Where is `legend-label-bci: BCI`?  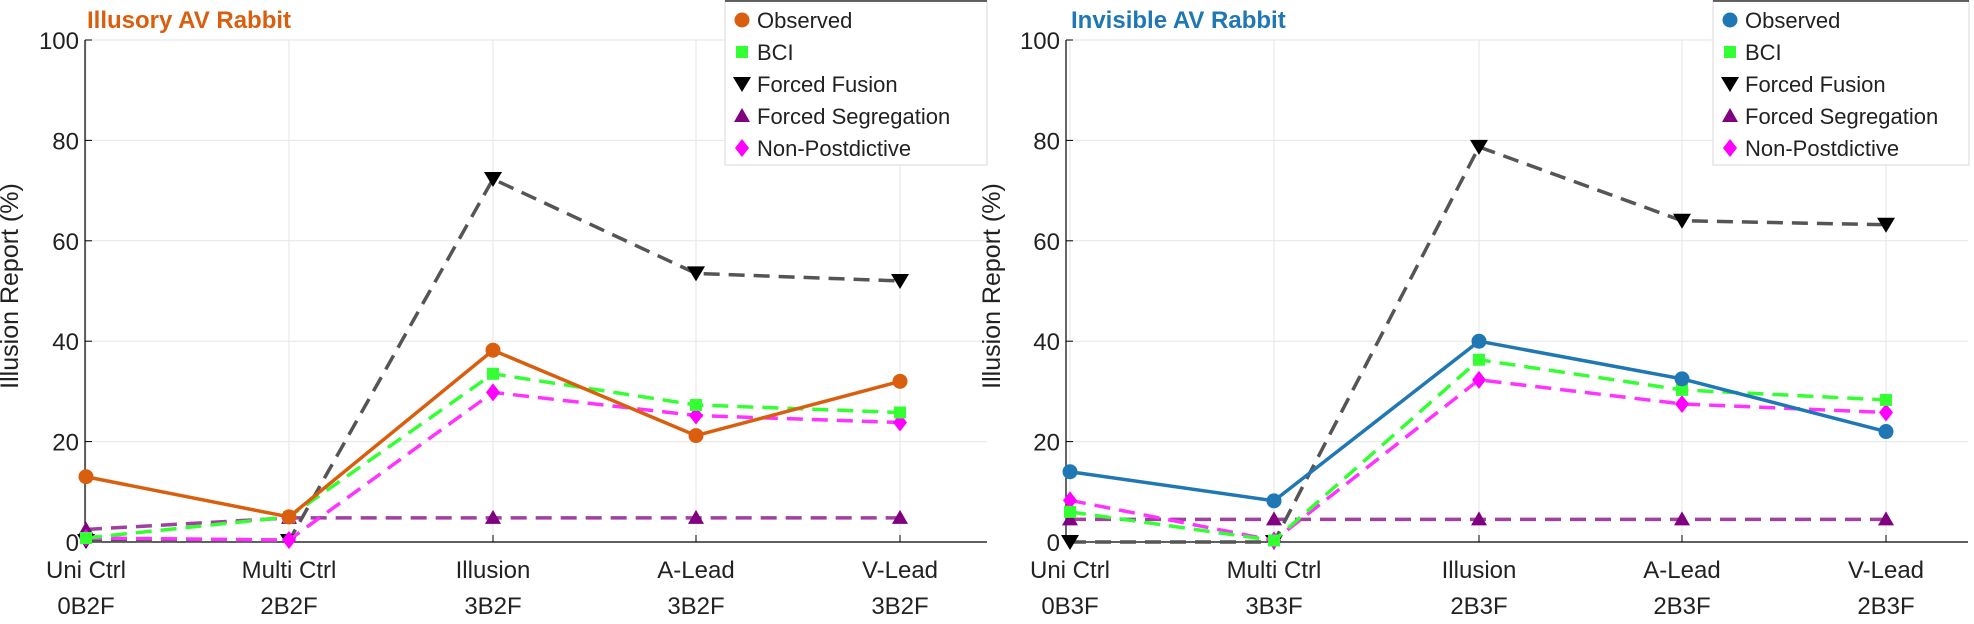 legend-label-bci: BCI is located at coordinates (775, 52).